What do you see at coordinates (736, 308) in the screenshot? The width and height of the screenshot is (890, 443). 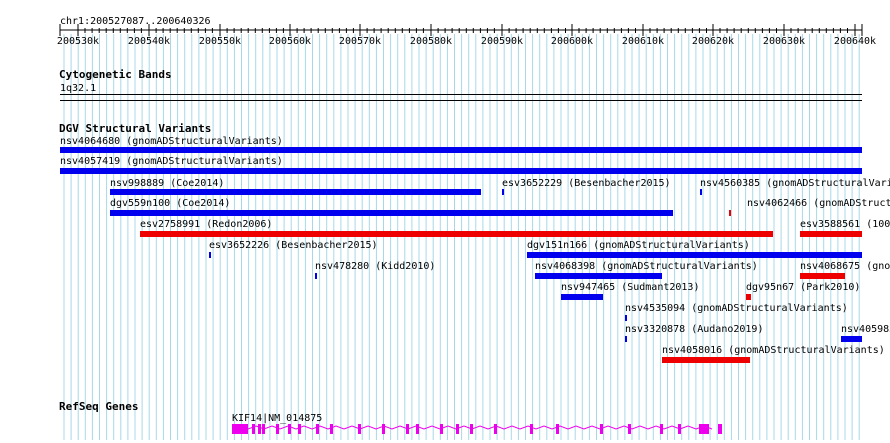 I see `feature-label: nsv4535094 (gnomADStructuralVariants)` at bounding box center [736, 308].